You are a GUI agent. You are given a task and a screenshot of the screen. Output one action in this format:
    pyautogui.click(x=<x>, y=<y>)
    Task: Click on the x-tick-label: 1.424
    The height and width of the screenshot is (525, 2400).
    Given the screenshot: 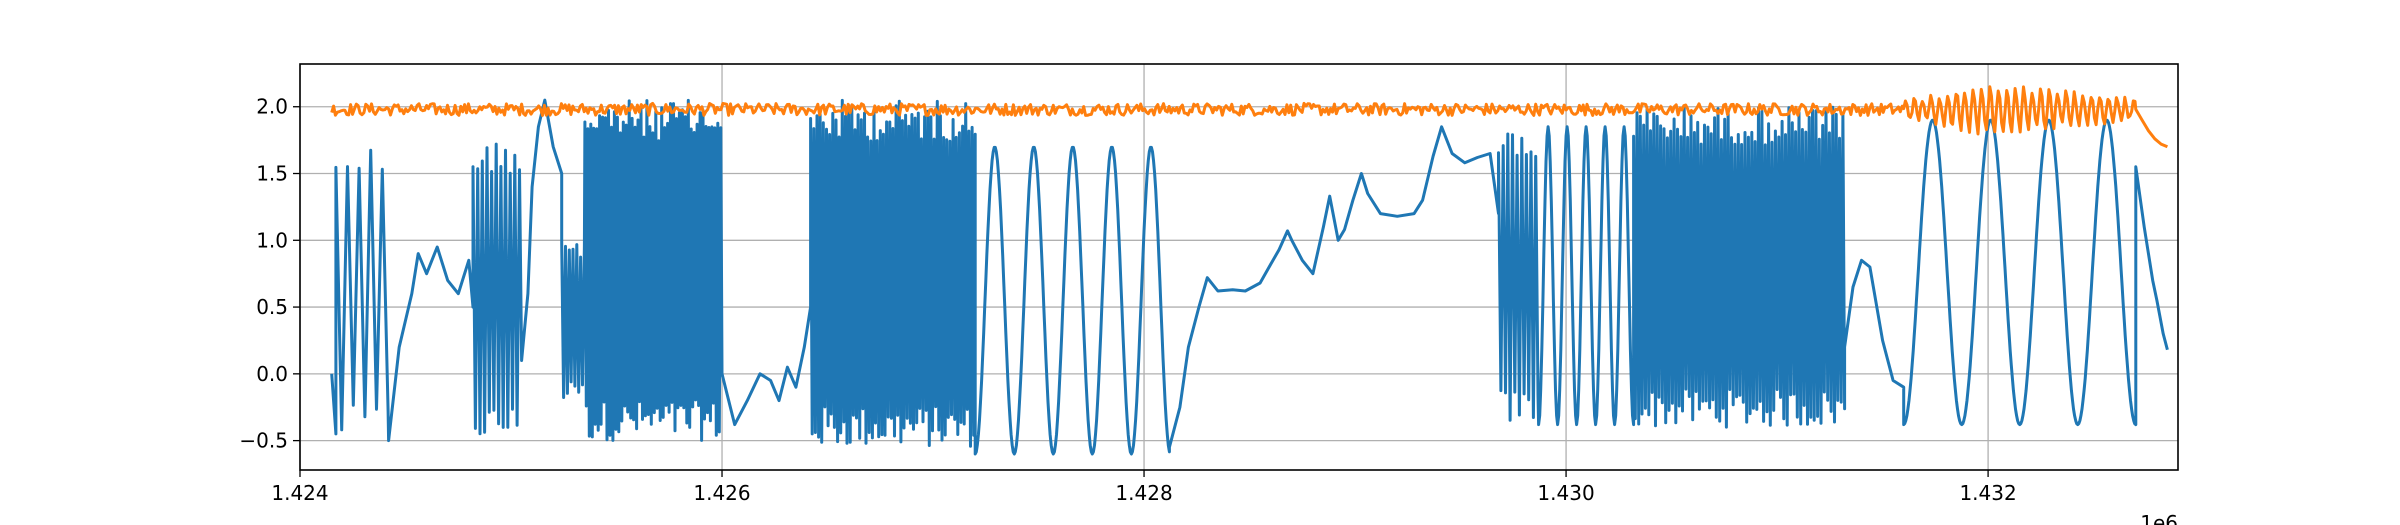 What is the action you would take?
    pyautogui.click(x=299, y=493)
    